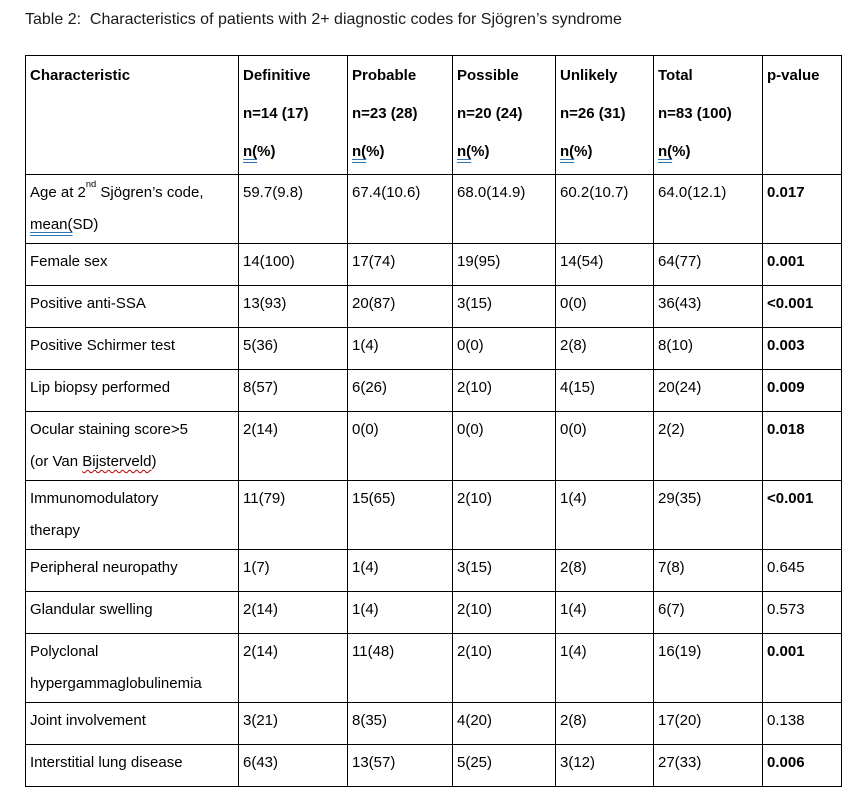 This screenshot has height=798, width=854. What do you see at coordinates (384, 75) in the screenshot?
I see `group-name: Probable` at bounding box center [384, 75].